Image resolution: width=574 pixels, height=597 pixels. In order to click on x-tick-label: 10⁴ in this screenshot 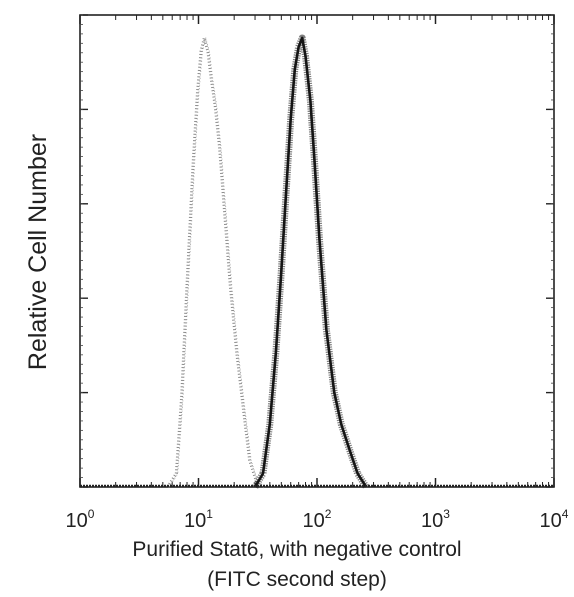, I will do `click(554, 519)`.